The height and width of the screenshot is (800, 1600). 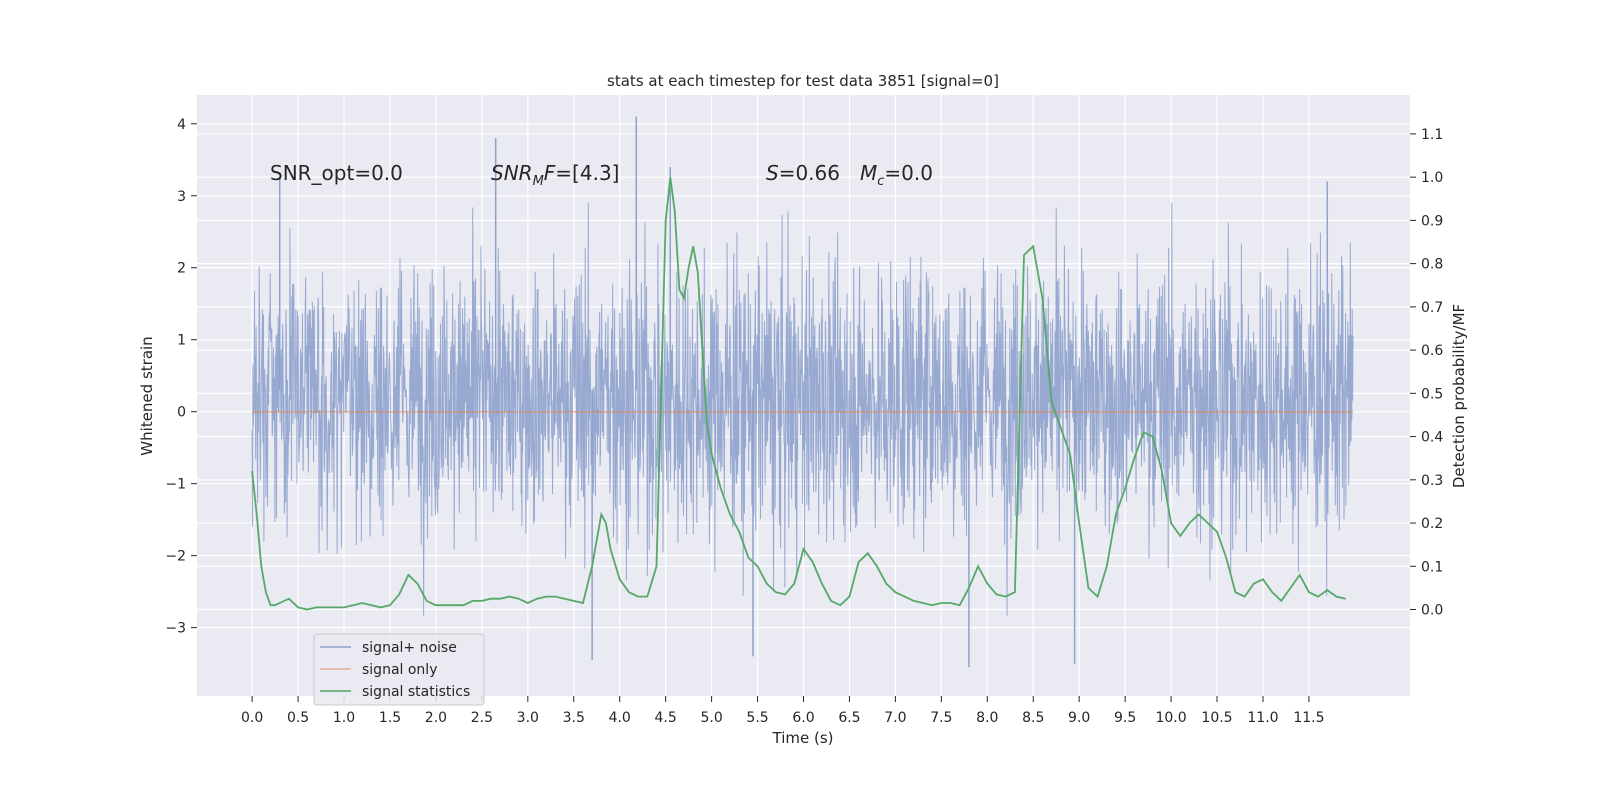 What do you see at coordinates (344, 718) in the screenshot?
I see `x-tick-label: 1.0` at bounding box center [344, 718].